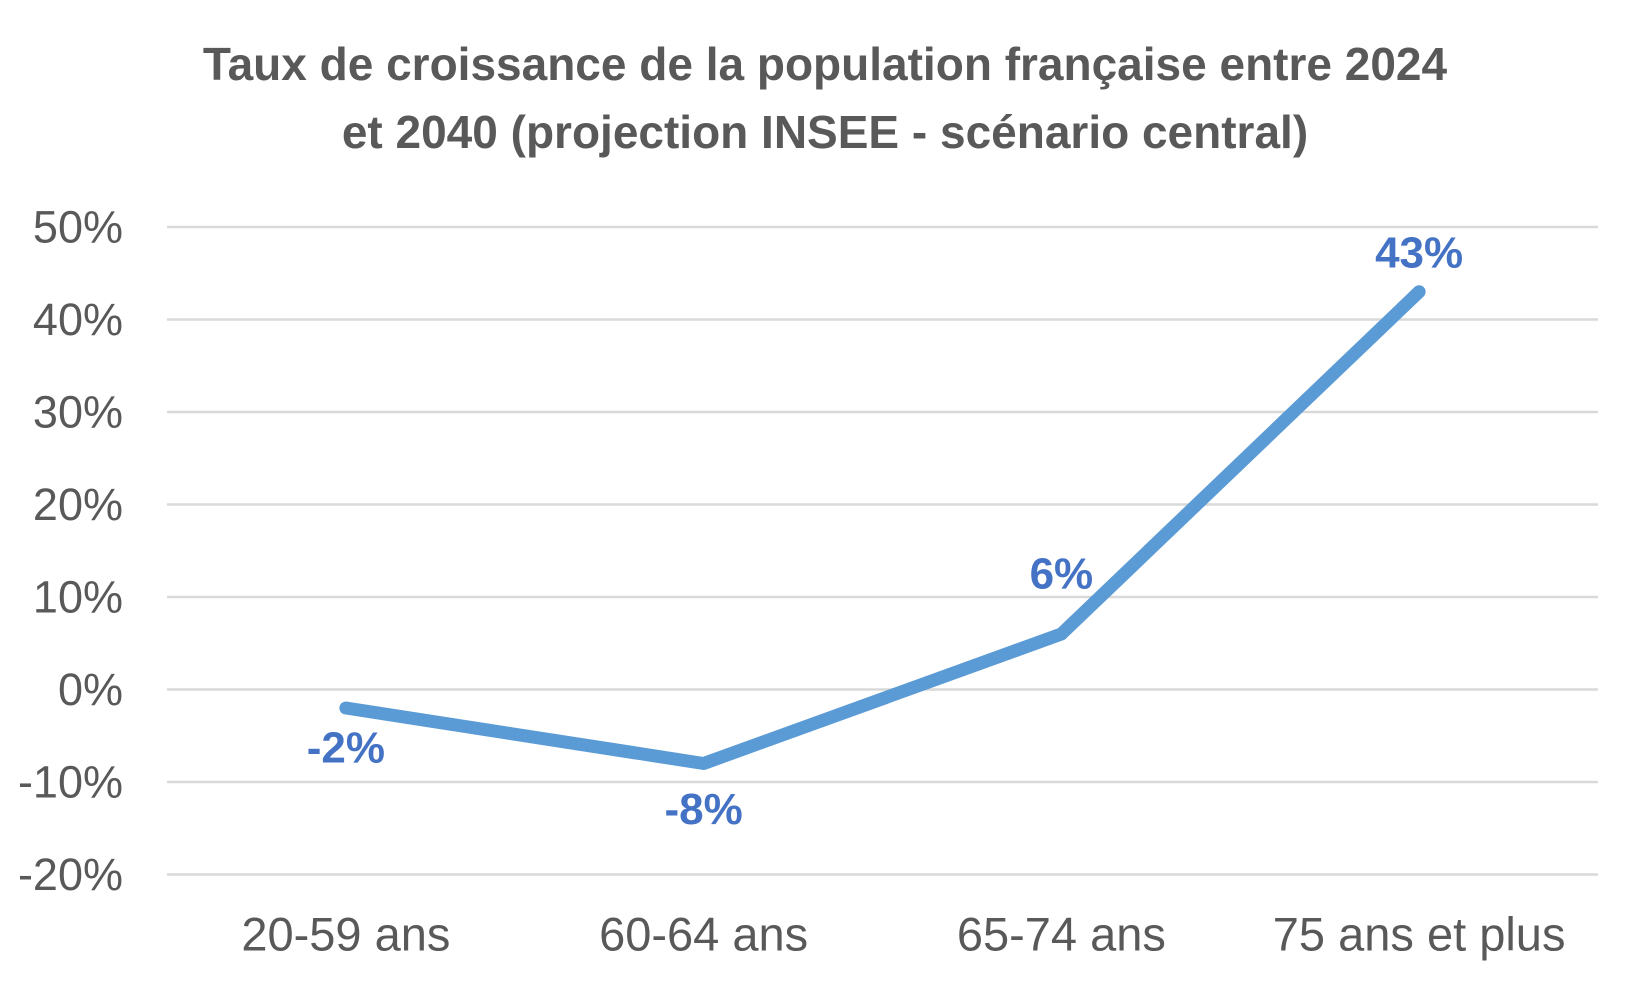  I want to click on y-axis-tick-label: -10%, so click(70, 782).